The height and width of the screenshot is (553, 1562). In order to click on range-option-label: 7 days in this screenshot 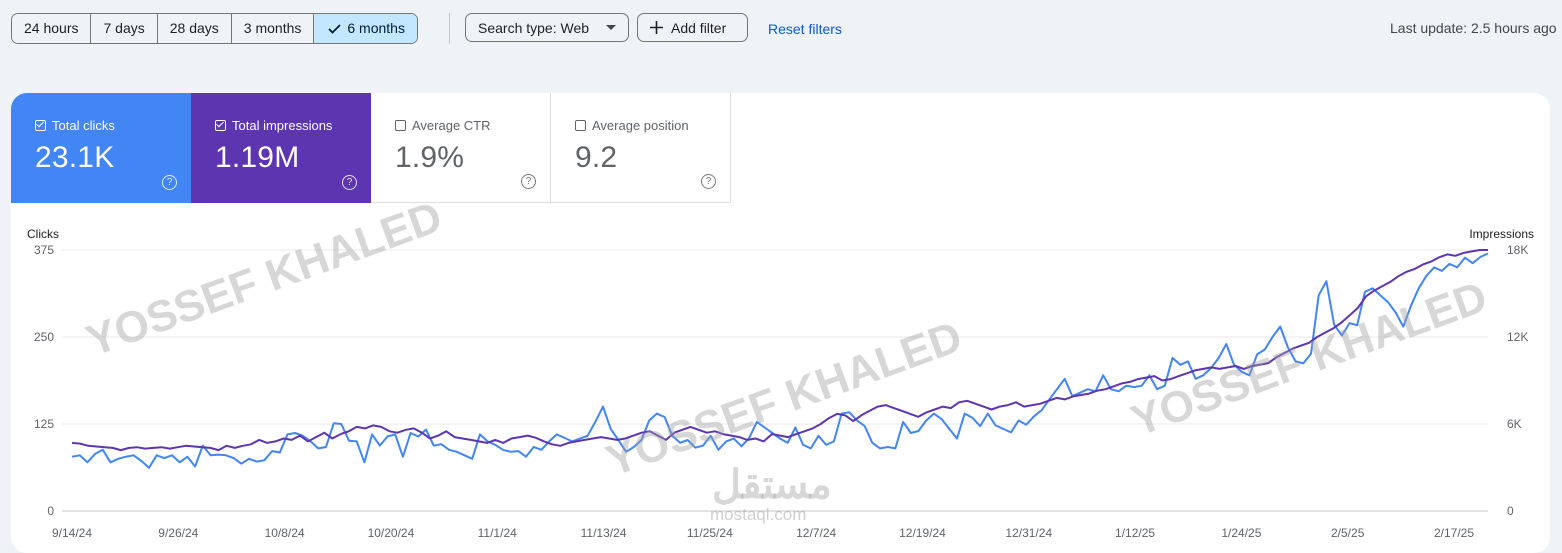, I will do `click(124, 28)`.